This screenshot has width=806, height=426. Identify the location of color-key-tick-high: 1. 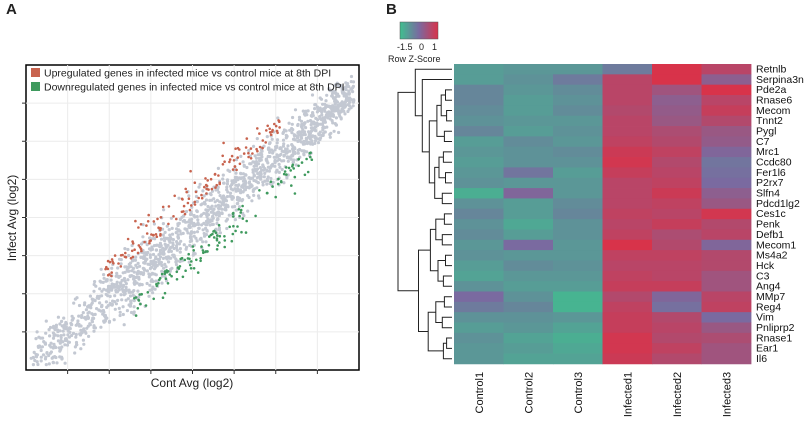
(434, 47).